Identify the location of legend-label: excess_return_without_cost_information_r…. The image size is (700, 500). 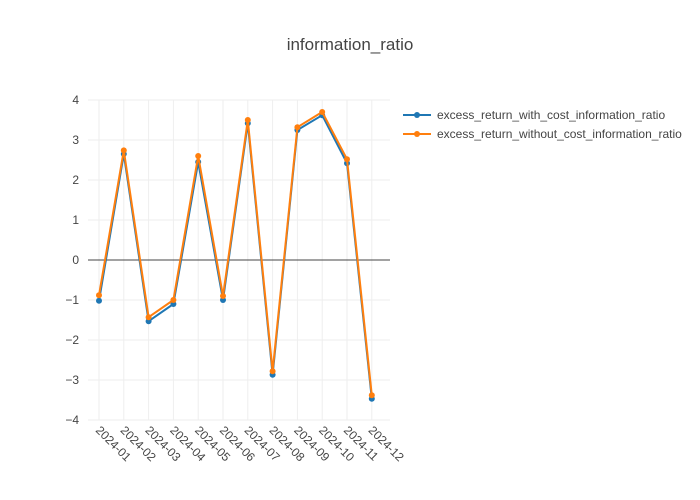
(559, 134).